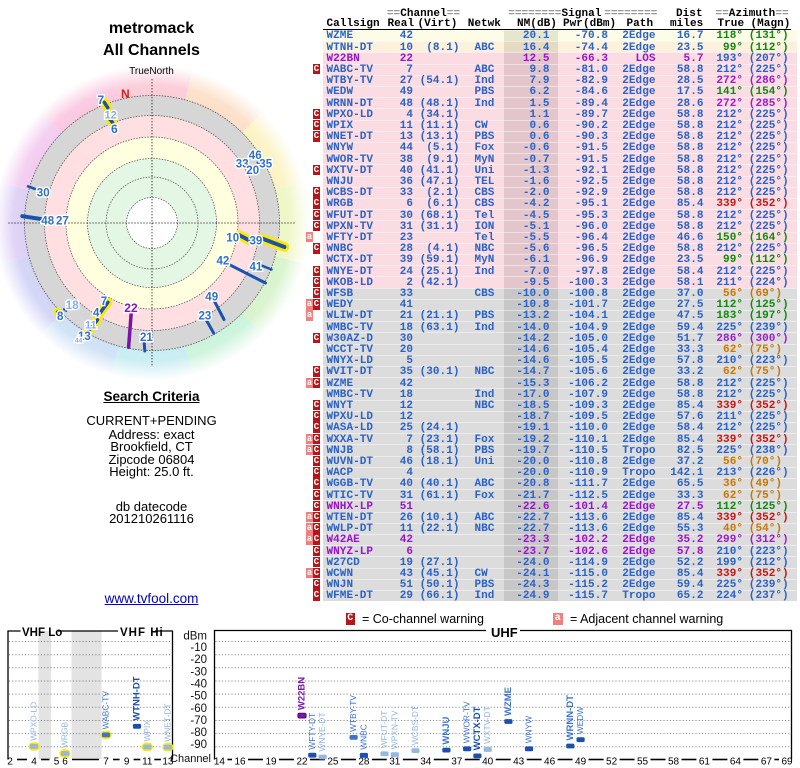 This screenshot has height=768, width=800. Describe the element at coordinates (111, 116) in the screenshot. I see `svg-text: 12` at that location.